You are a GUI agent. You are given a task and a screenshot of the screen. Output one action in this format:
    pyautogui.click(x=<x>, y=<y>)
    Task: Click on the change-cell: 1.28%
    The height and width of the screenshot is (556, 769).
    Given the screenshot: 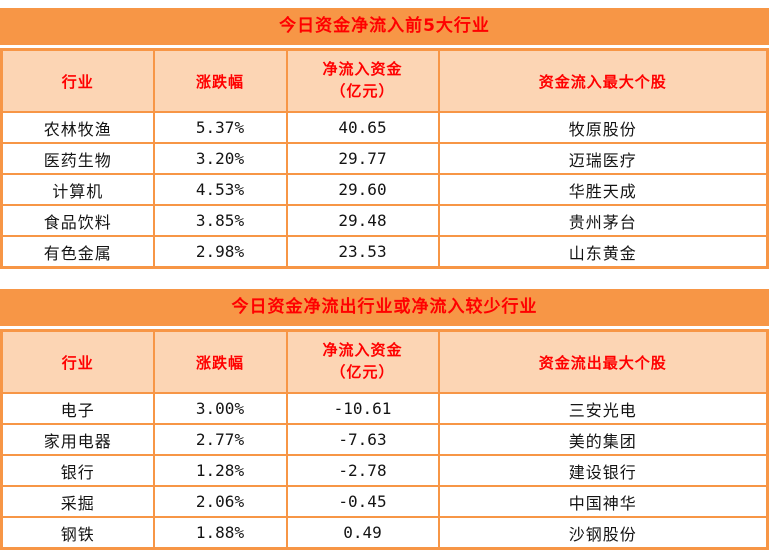 What is the action you would take?
    pyautogui.click(x=220, y=470)
    